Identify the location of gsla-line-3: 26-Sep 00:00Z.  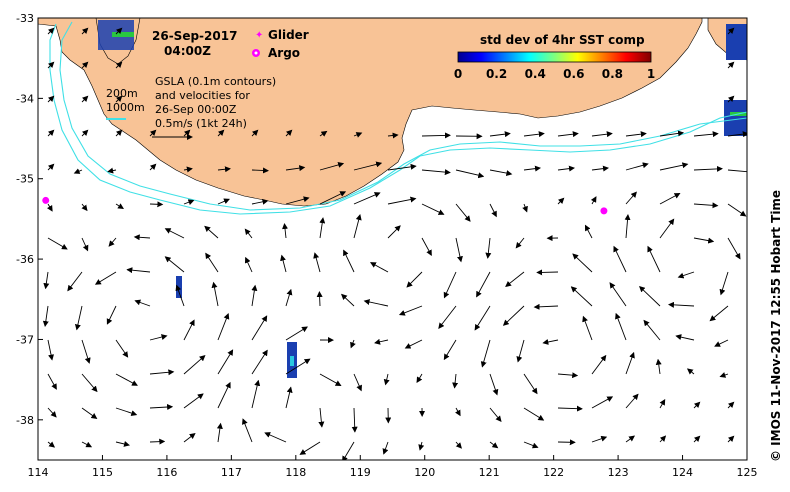
(196, 109).